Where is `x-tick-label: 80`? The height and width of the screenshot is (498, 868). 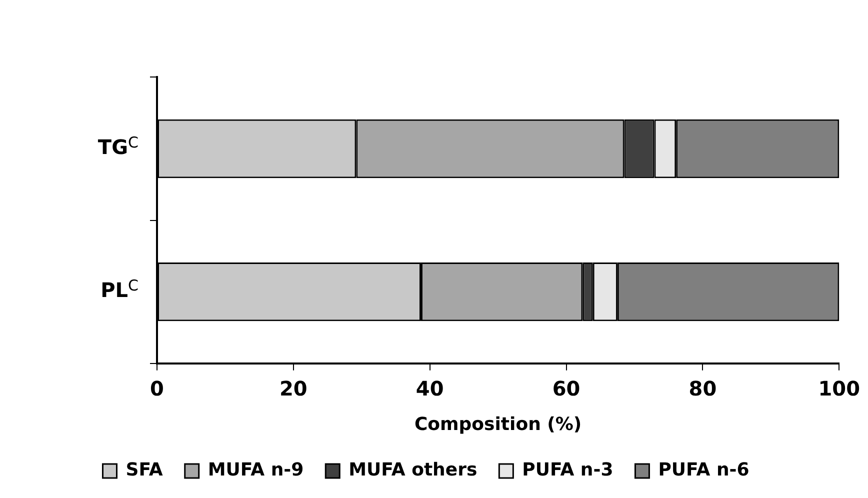
x-tick-label: 80 is located at coordinates (702, 388).